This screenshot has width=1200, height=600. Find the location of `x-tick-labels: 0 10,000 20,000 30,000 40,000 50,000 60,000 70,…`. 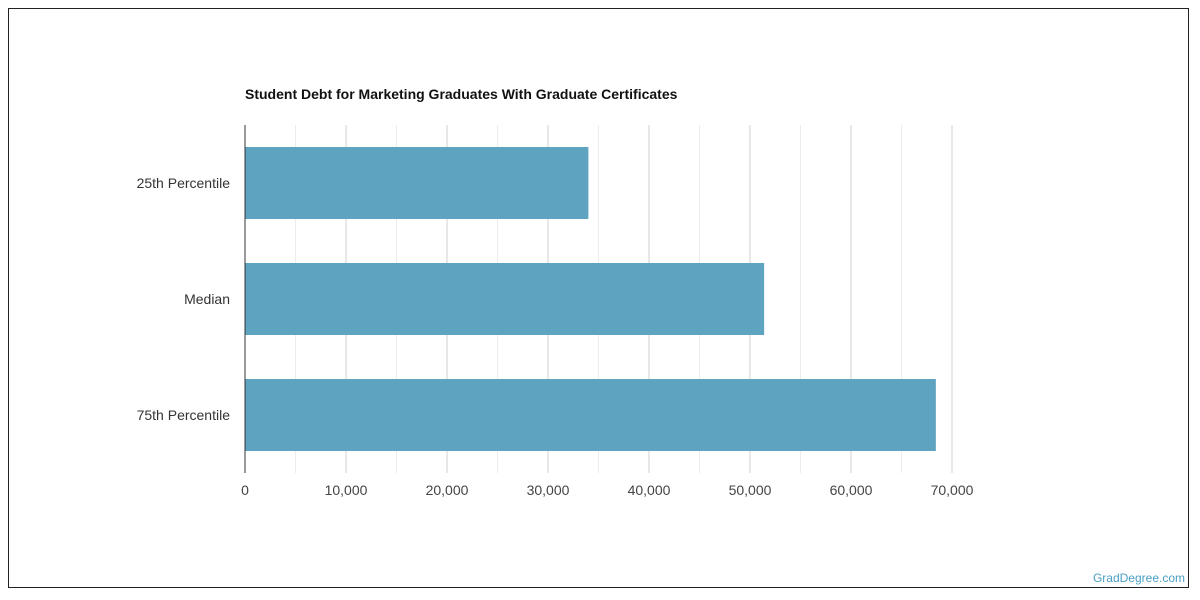

x-tick-labels: 0 10,000 20,000 30,000 40,000 50,000 60,000 70,… is located at coordinates (607, 490).